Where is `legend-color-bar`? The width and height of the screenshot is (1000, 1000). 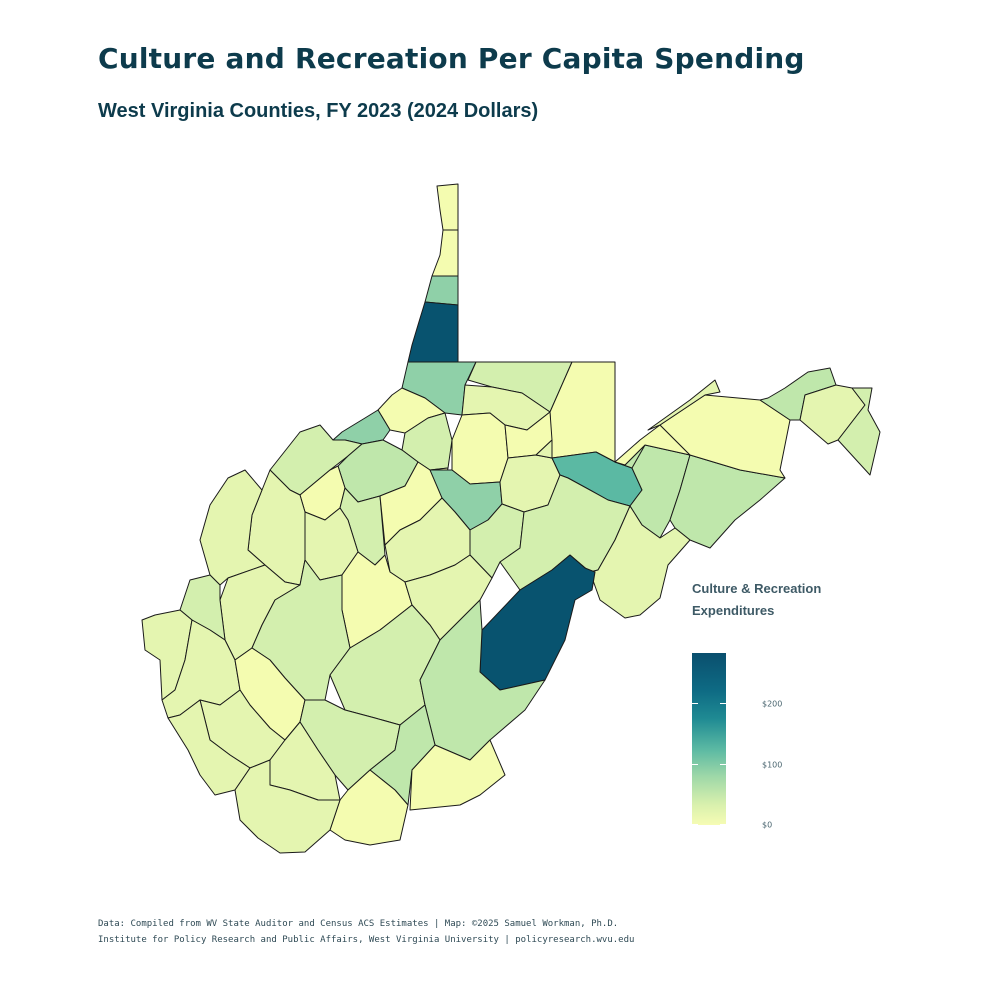
legend-color-bar is located at coordinates (709, 739).